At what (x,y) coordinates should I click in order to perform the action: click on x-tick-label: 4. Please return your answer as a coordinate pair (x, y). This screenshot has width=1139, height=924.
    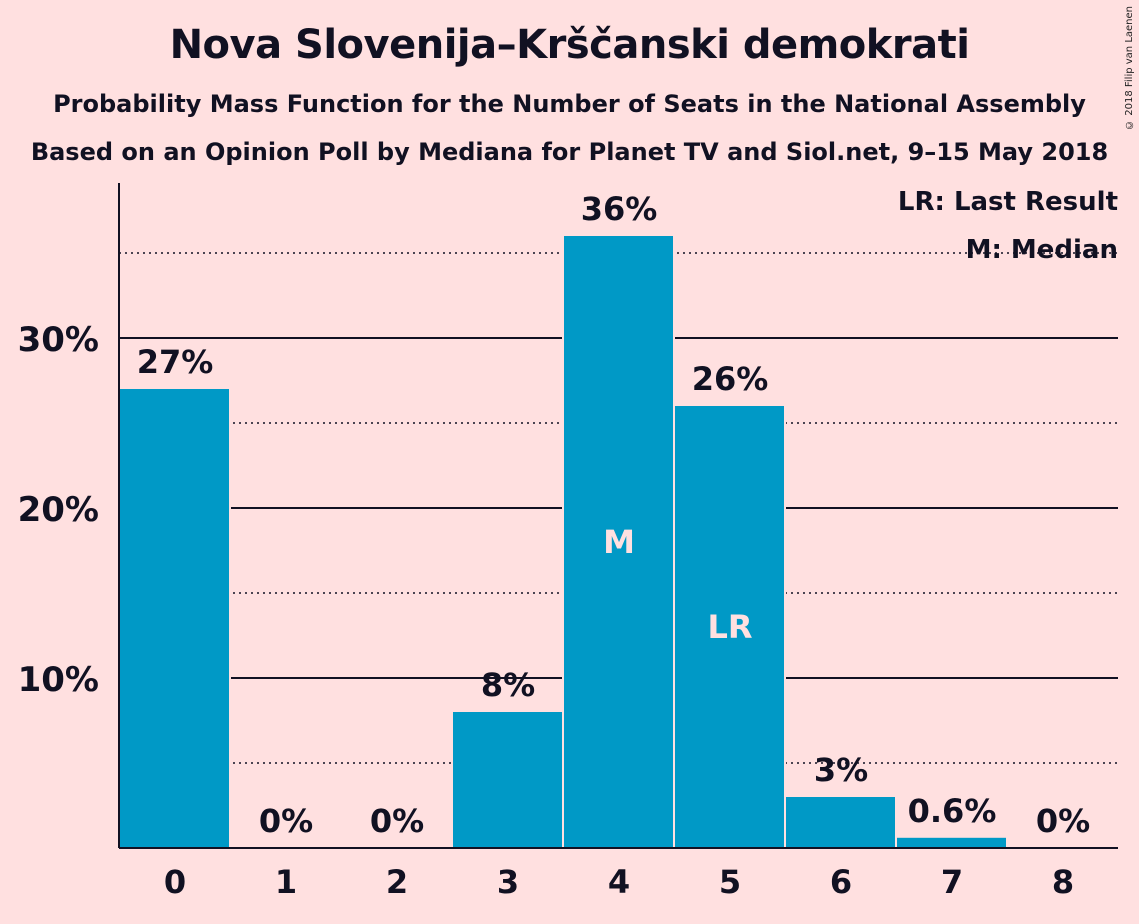
    Looking at the image, I should click on (619, 882).